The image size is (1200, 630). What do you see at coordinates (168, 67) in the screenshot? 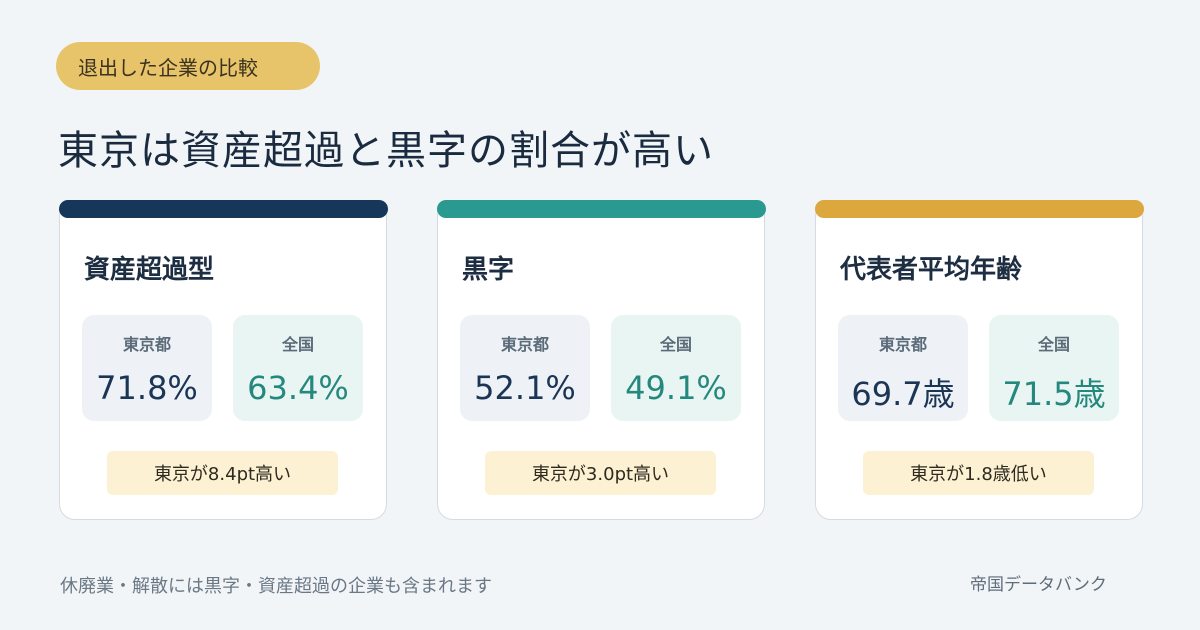
I see `category-tag-label: 退出した企業の比較` at bounding box center [168, 67].